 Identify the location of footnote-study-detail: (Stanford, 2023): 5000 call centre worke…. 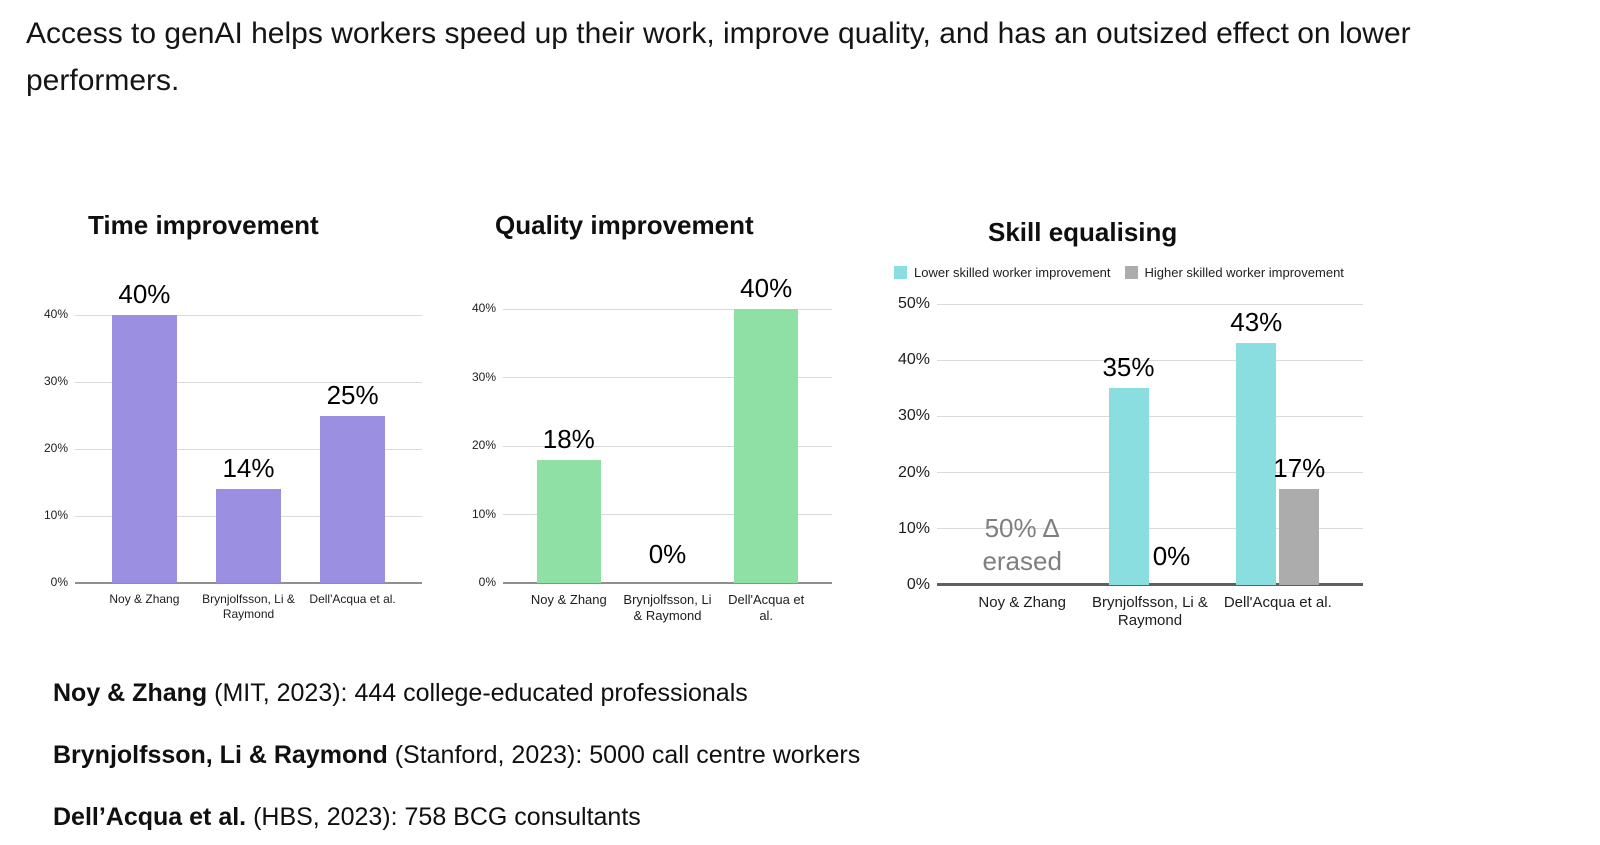
(624, 755).